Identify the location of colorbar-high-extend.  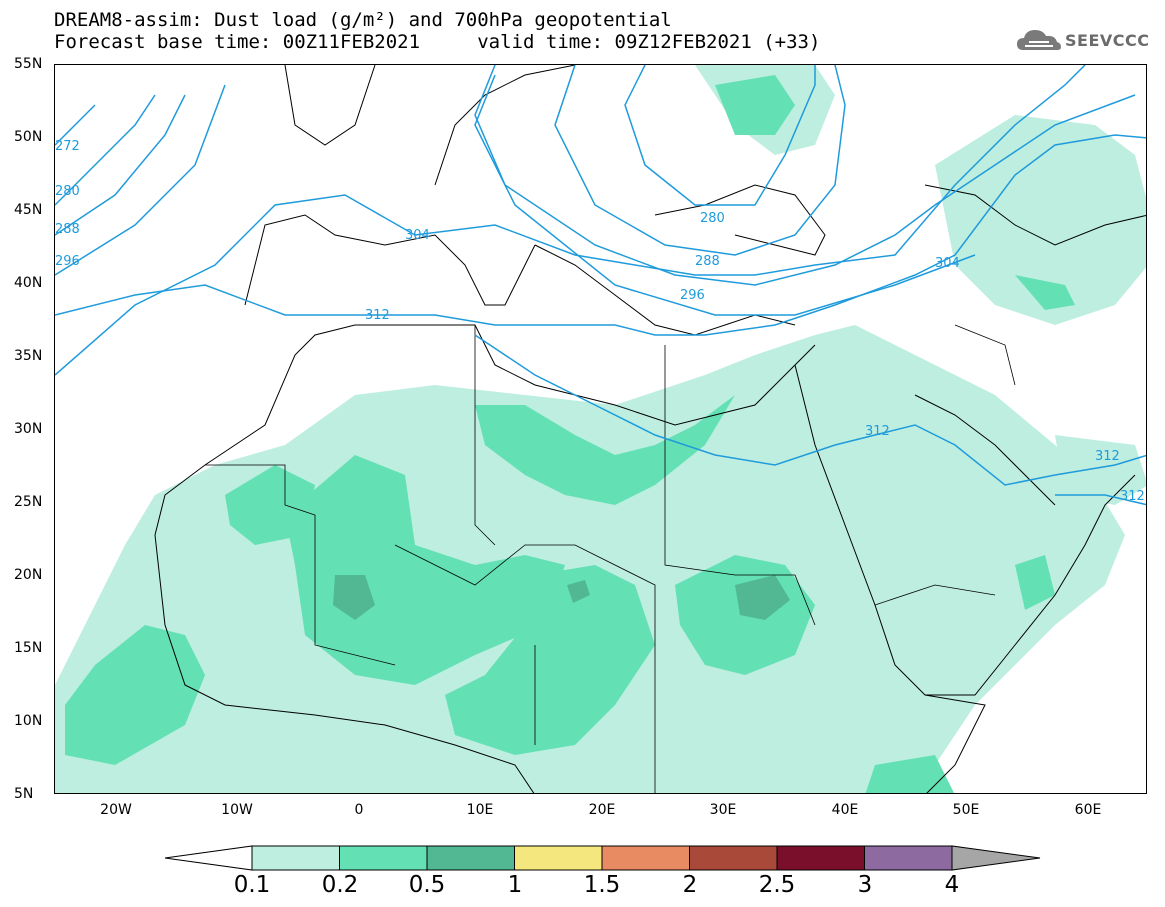
(996, 858).